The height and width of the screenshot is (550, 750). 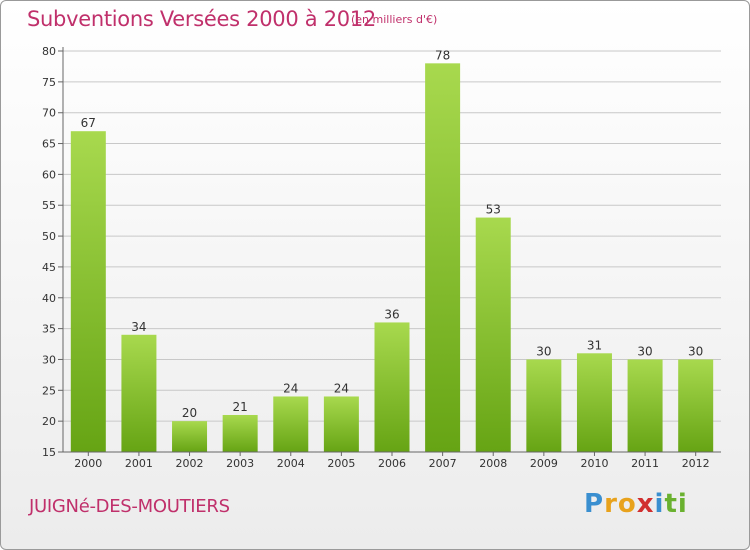 What do you see at coordinates (442, 55) in the screenshot?
I see `bar-value-label: 78` at bounding box center [442, 55].